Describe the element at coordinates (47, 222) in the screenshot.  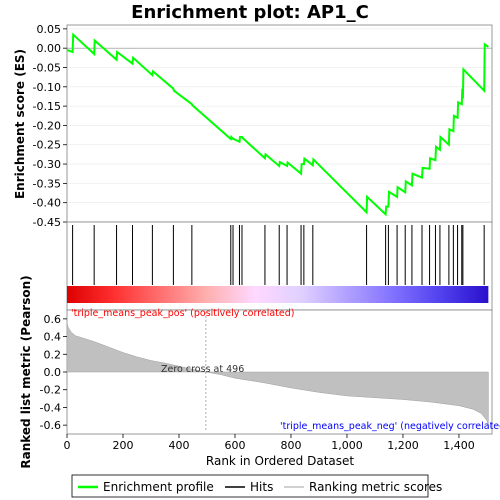
I see `es-tick-label: -0.45` at that location.